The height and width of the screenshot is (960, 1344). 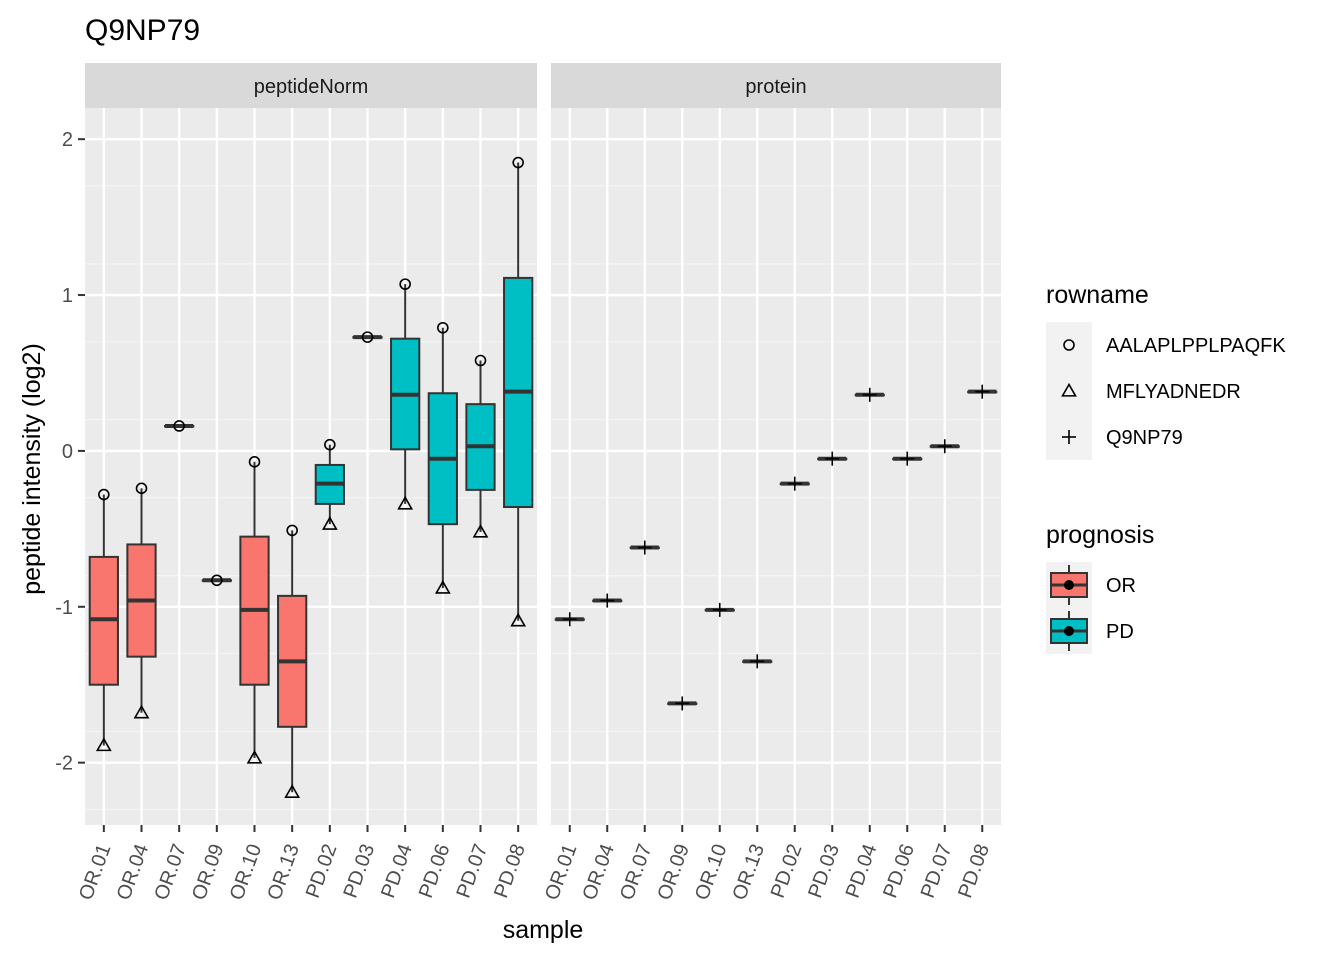 I want to click on facet-strip-peptidenorm, so click(x=311, y=85).